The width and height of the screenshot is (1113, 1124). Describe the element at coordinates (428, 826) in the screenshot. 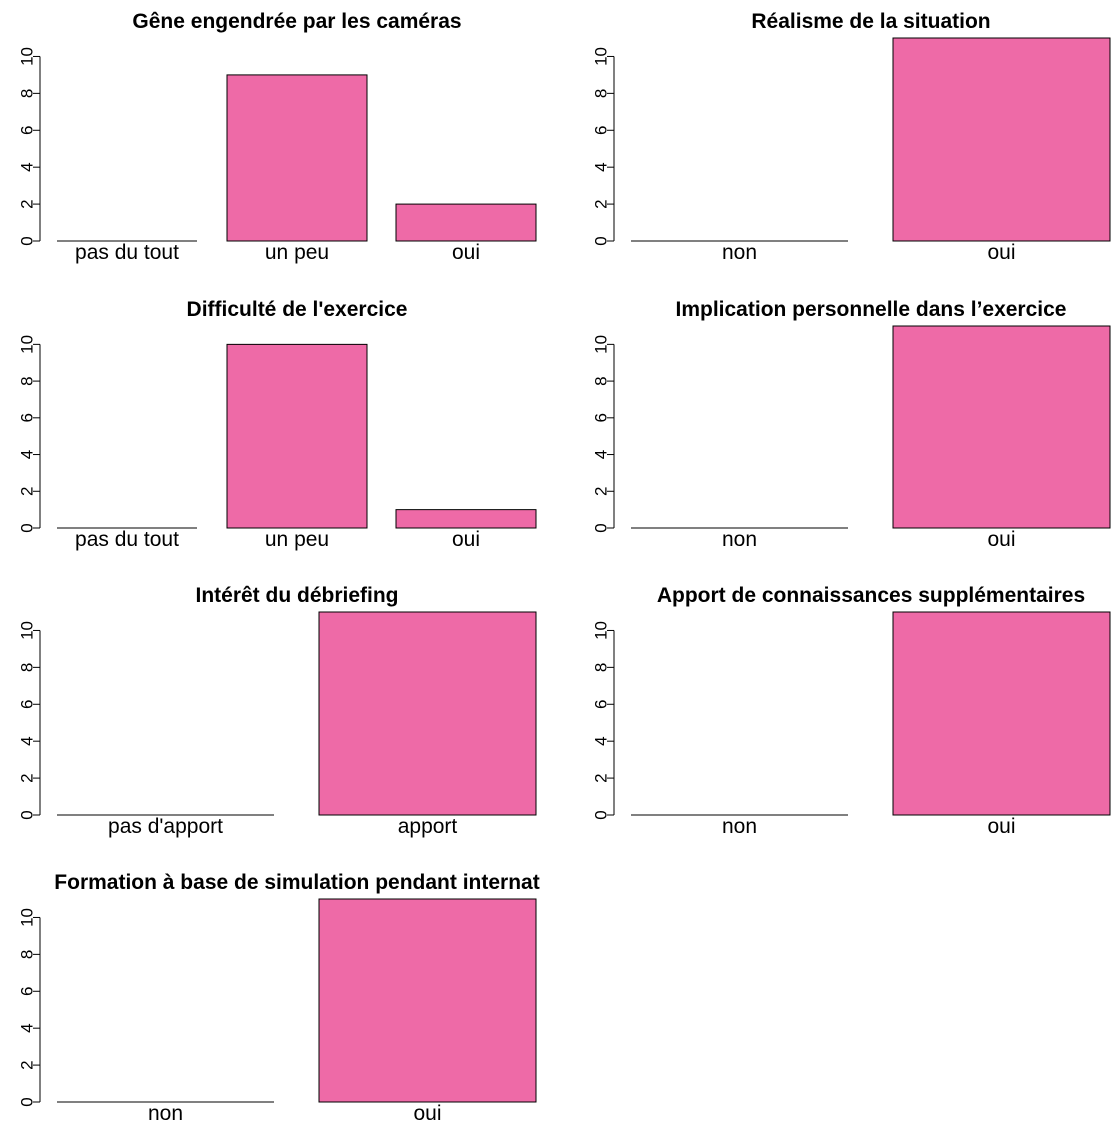

I see `category-label: apport` at that location.